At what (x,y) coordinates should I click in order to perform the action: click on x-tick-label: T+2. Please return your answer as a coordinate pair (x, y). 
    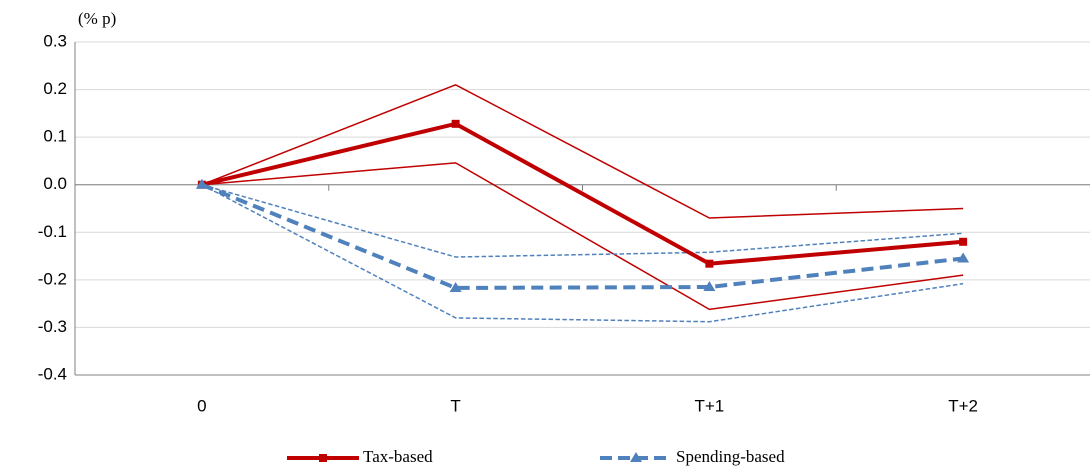
    Looking at the image, I should click on (963, 405).